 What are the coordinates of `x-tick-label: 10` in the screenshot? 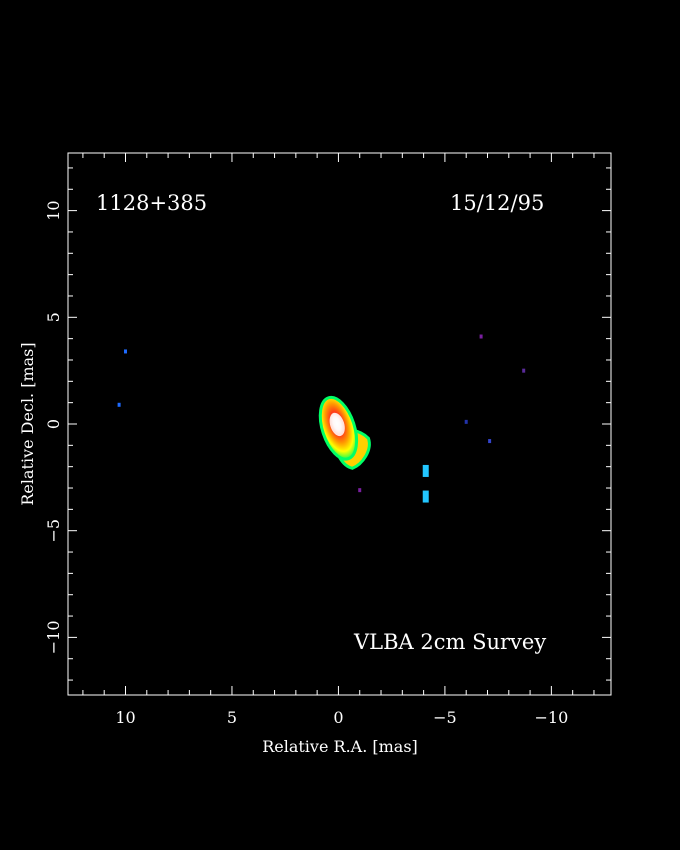 It's located at (125, 717).